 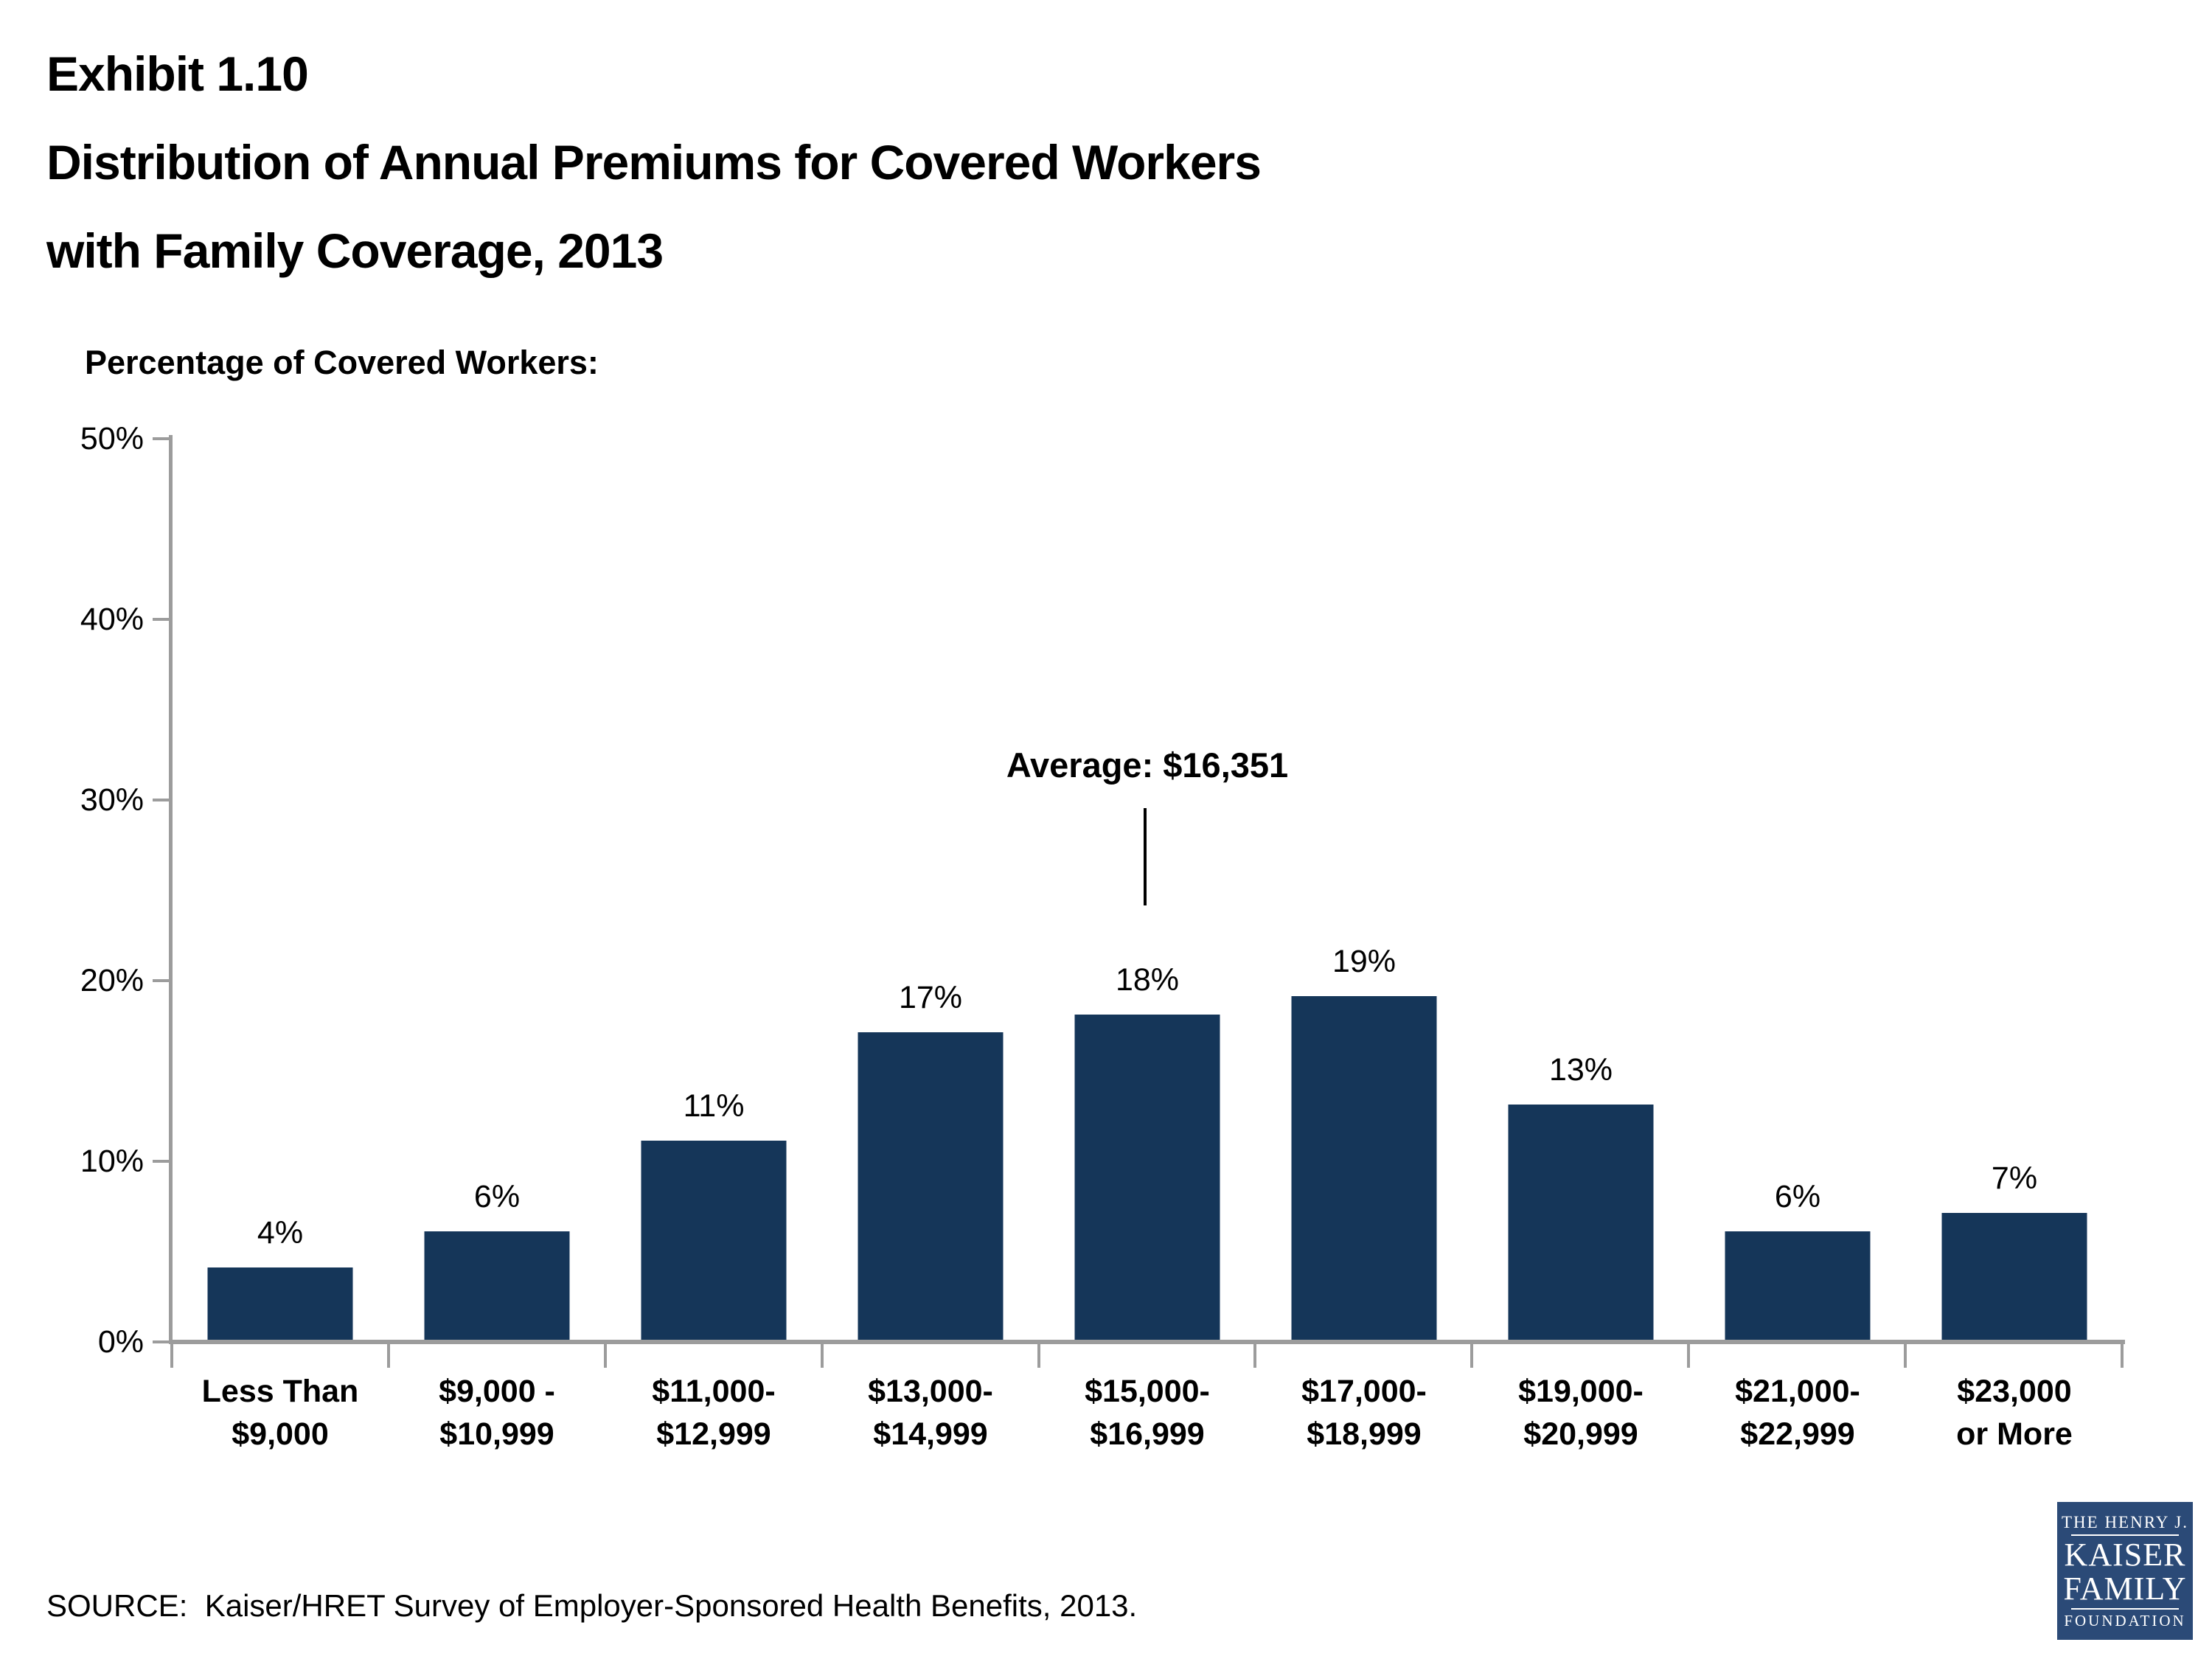 I want to click on kff-logo-rule-top, so click(x=2125, y=1535).